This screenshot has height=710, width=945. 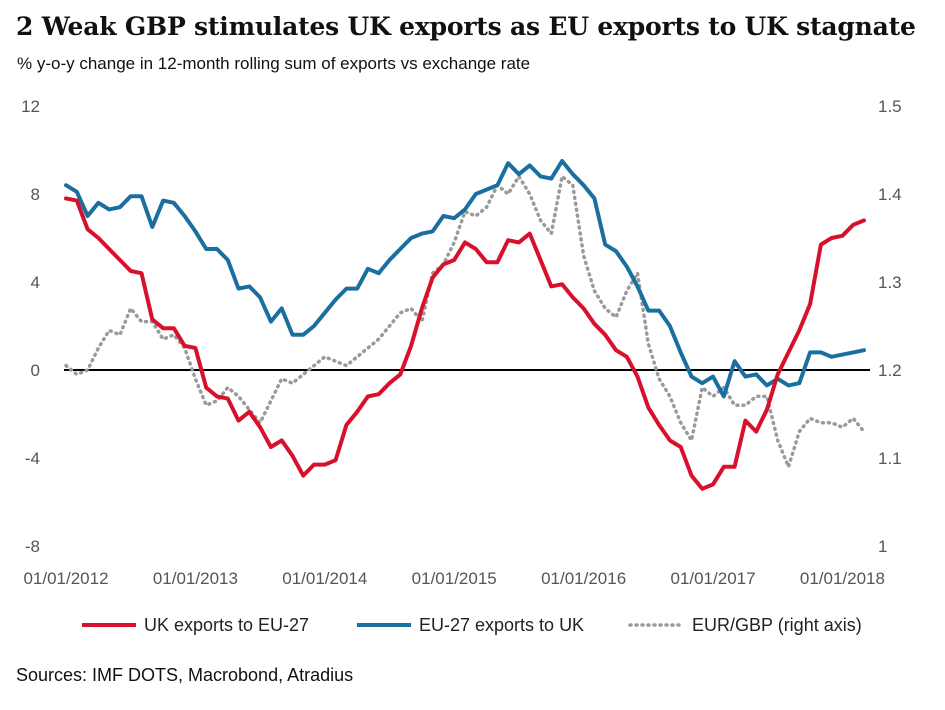 What do you see at coordinates (195, 578) in the screenshot?
I see `x-tick-label: 01/01/2013` at bounding box center [195, 578].